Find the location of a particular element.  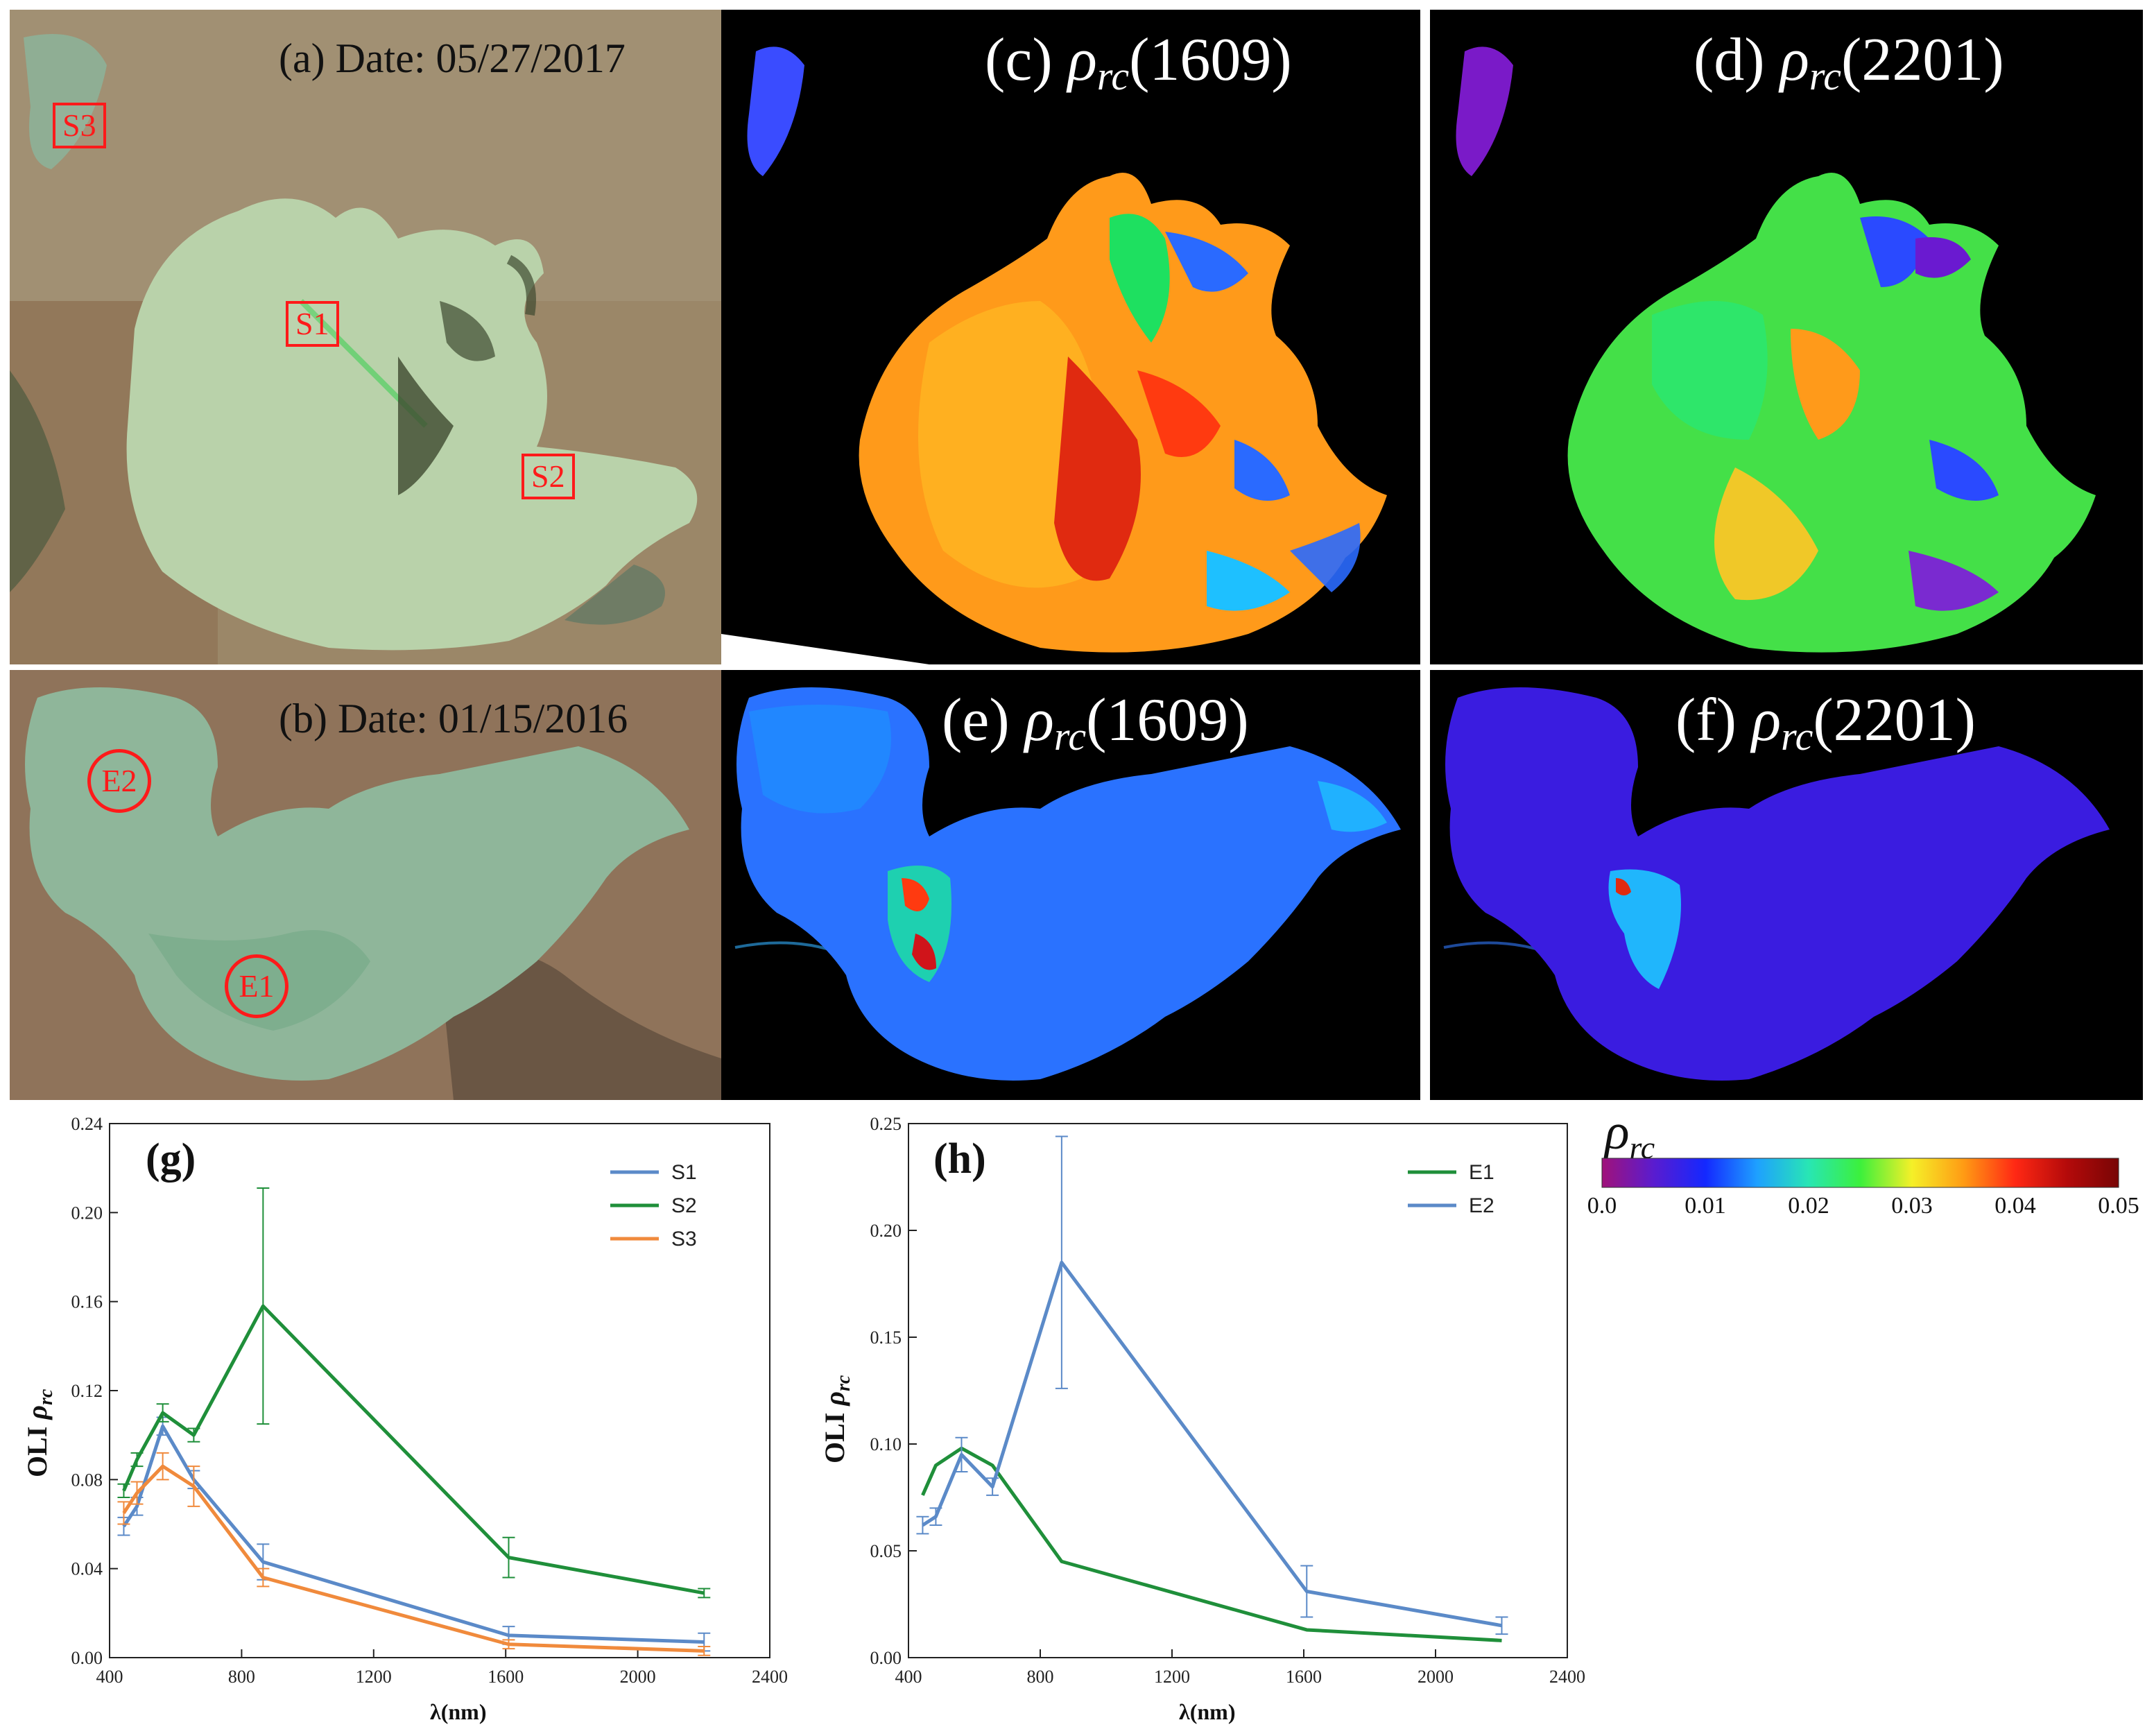

site-marker-s2: S2 is located at coordinates (549, 477).